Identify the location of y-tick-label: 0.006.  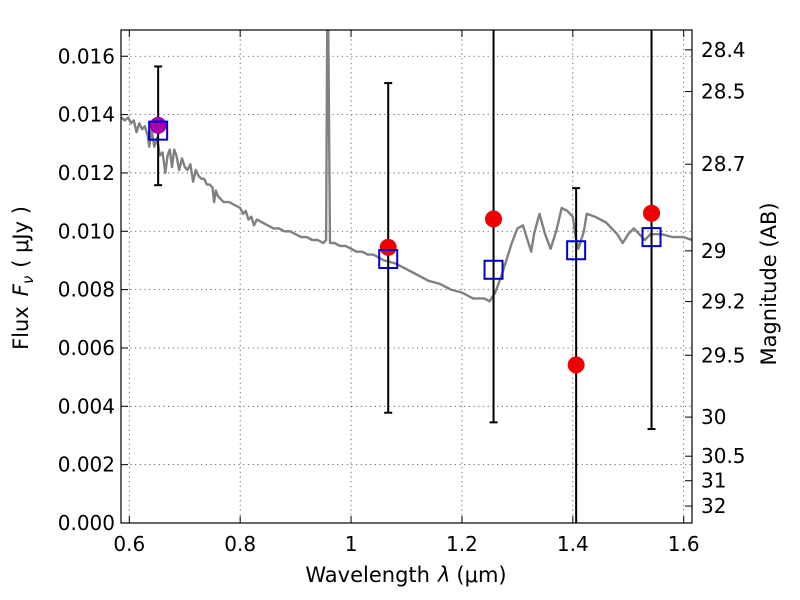
(86, 348).